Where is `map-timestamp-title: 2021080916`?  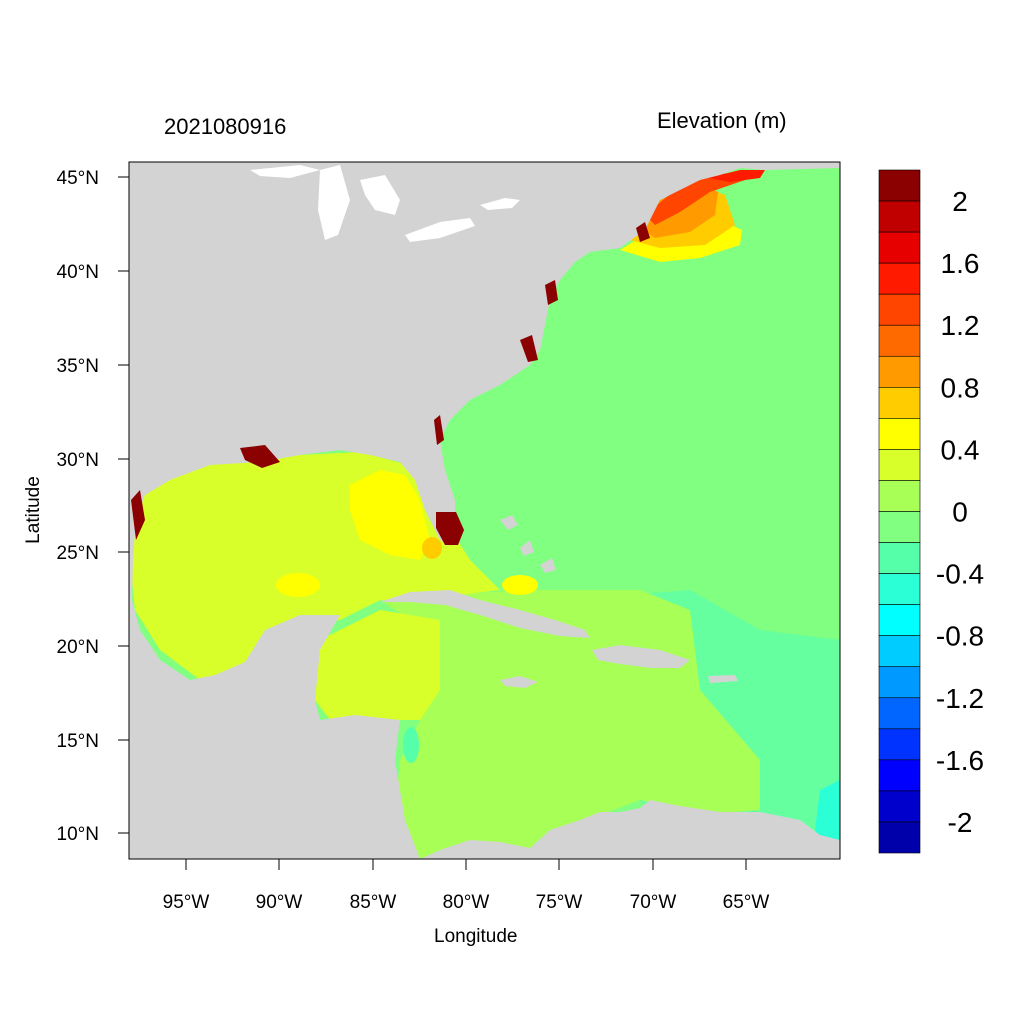 map-timestamp-title: 2021080916 is located at coordinates (225, 126).